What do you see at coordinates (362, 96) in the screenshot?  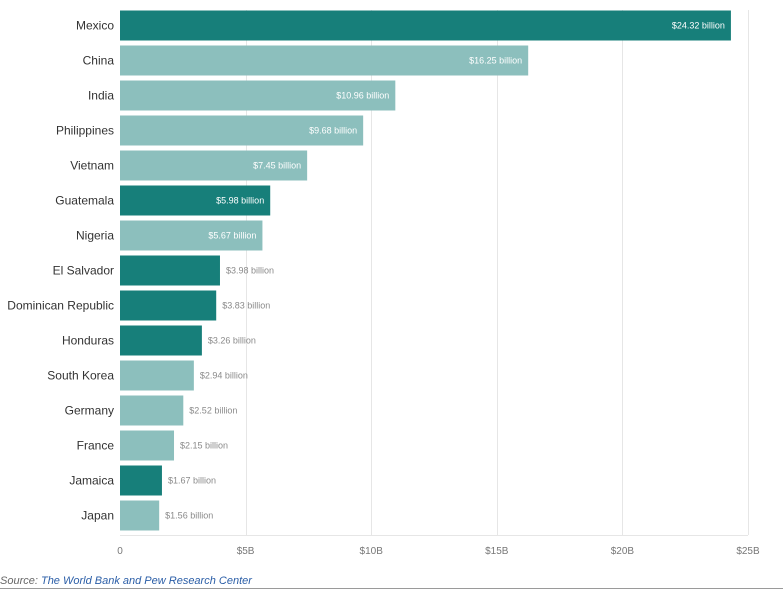 I see `data-label: $10.96 billion` at bounding box center [362, 96].